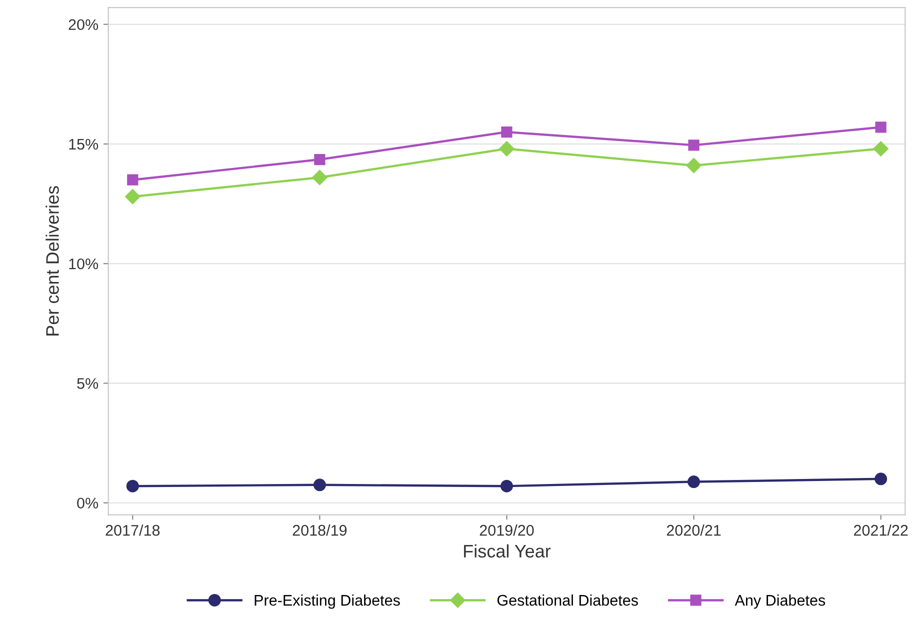 This screenshot has height=634, width=918. Describe the element at coordinates (83, 24) in the screenshot. I see `y-tick-label: 20%` at that location.